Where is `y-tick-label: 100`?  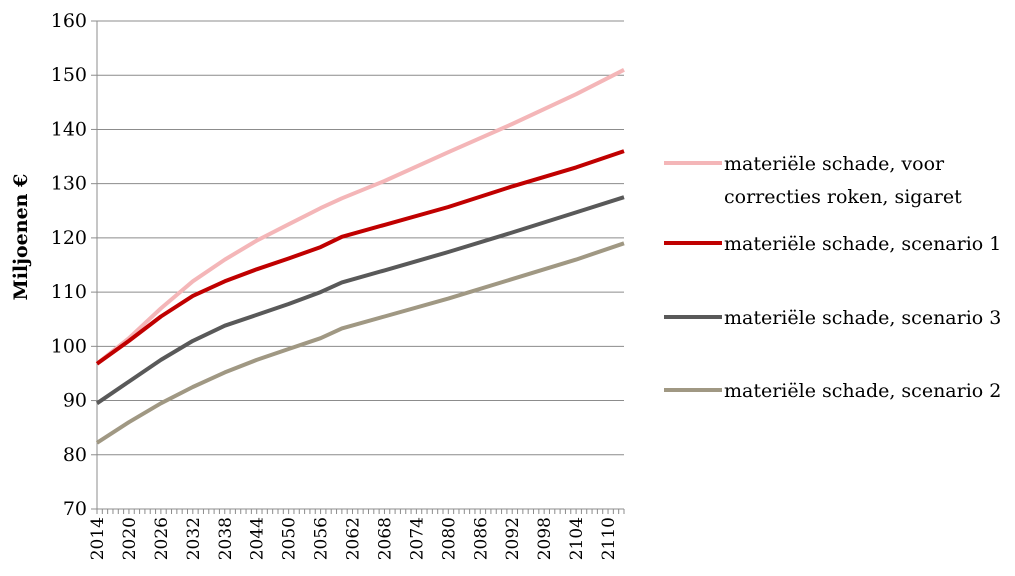 y-tick-label: 100 is located at coordinates (69, 346).